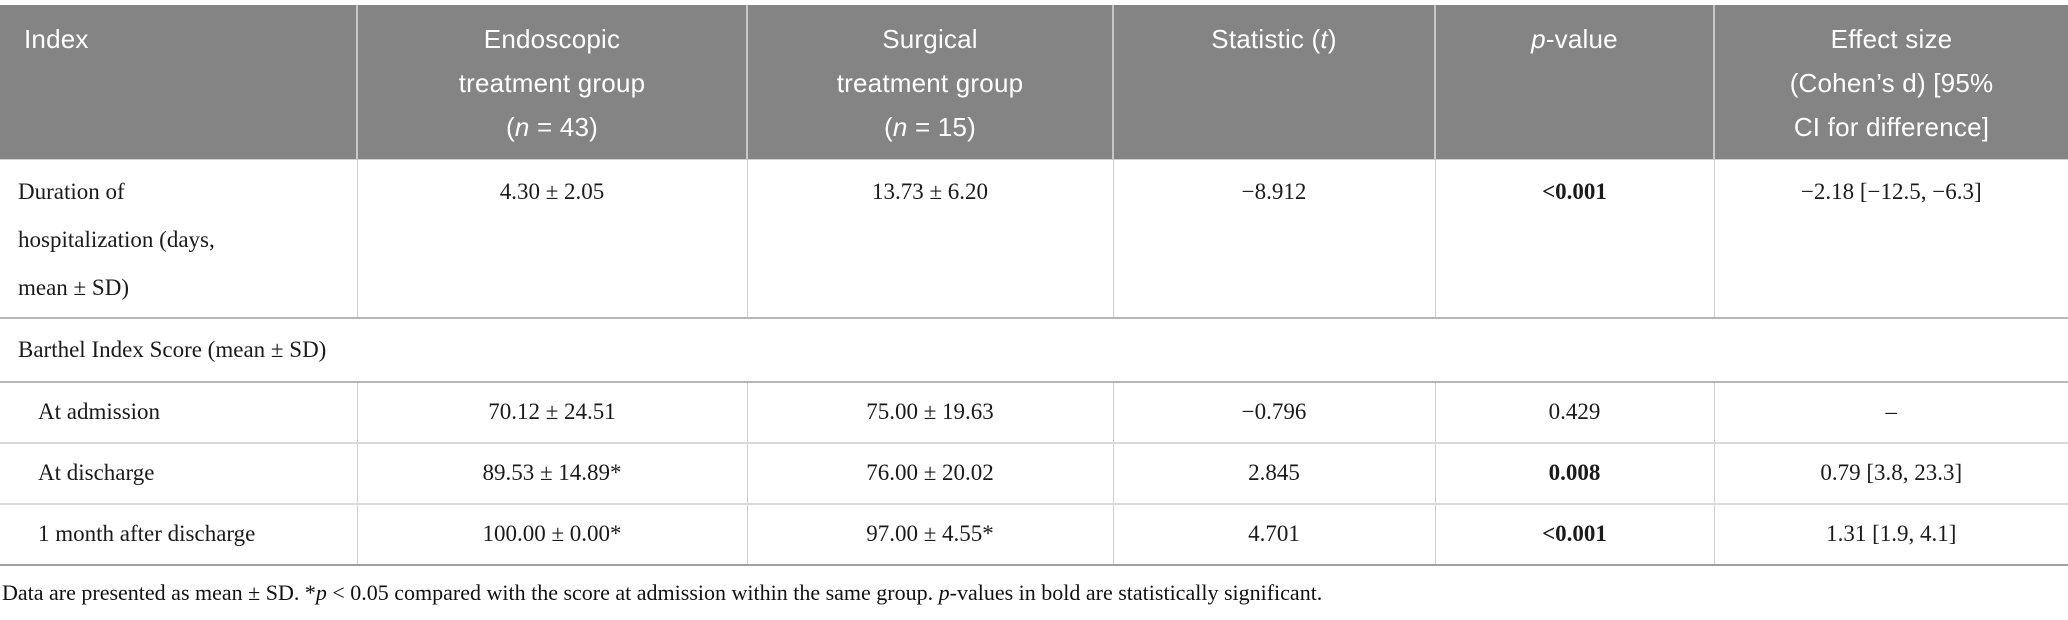 The image size is (2068, 620). What do you see at coordinates (1273, 82) in the screenshot?
I see `header-statistic: Statistic (t)` at bounding box center [1273, 82].